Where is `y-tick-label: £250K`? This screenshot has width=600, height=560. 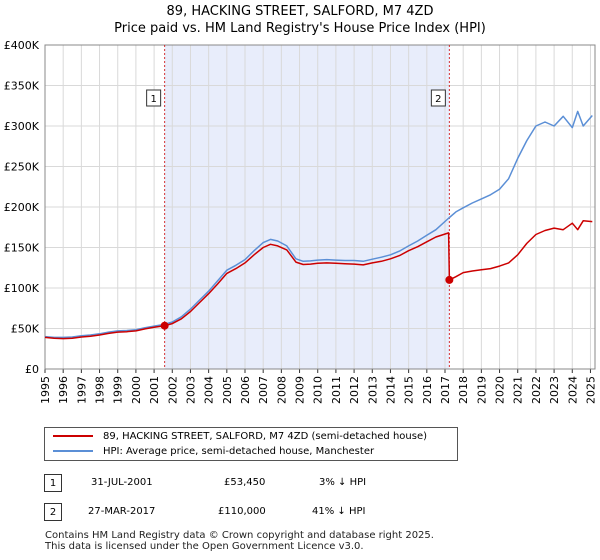
y-tick-label: £250K is located at coordinates (22, 167).